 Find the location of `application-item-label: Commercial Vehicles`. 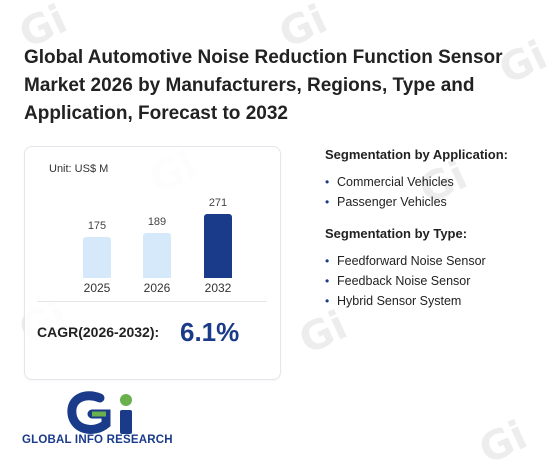

application-item-label: Commercial Vehicles is located at coordinates (395, 182).